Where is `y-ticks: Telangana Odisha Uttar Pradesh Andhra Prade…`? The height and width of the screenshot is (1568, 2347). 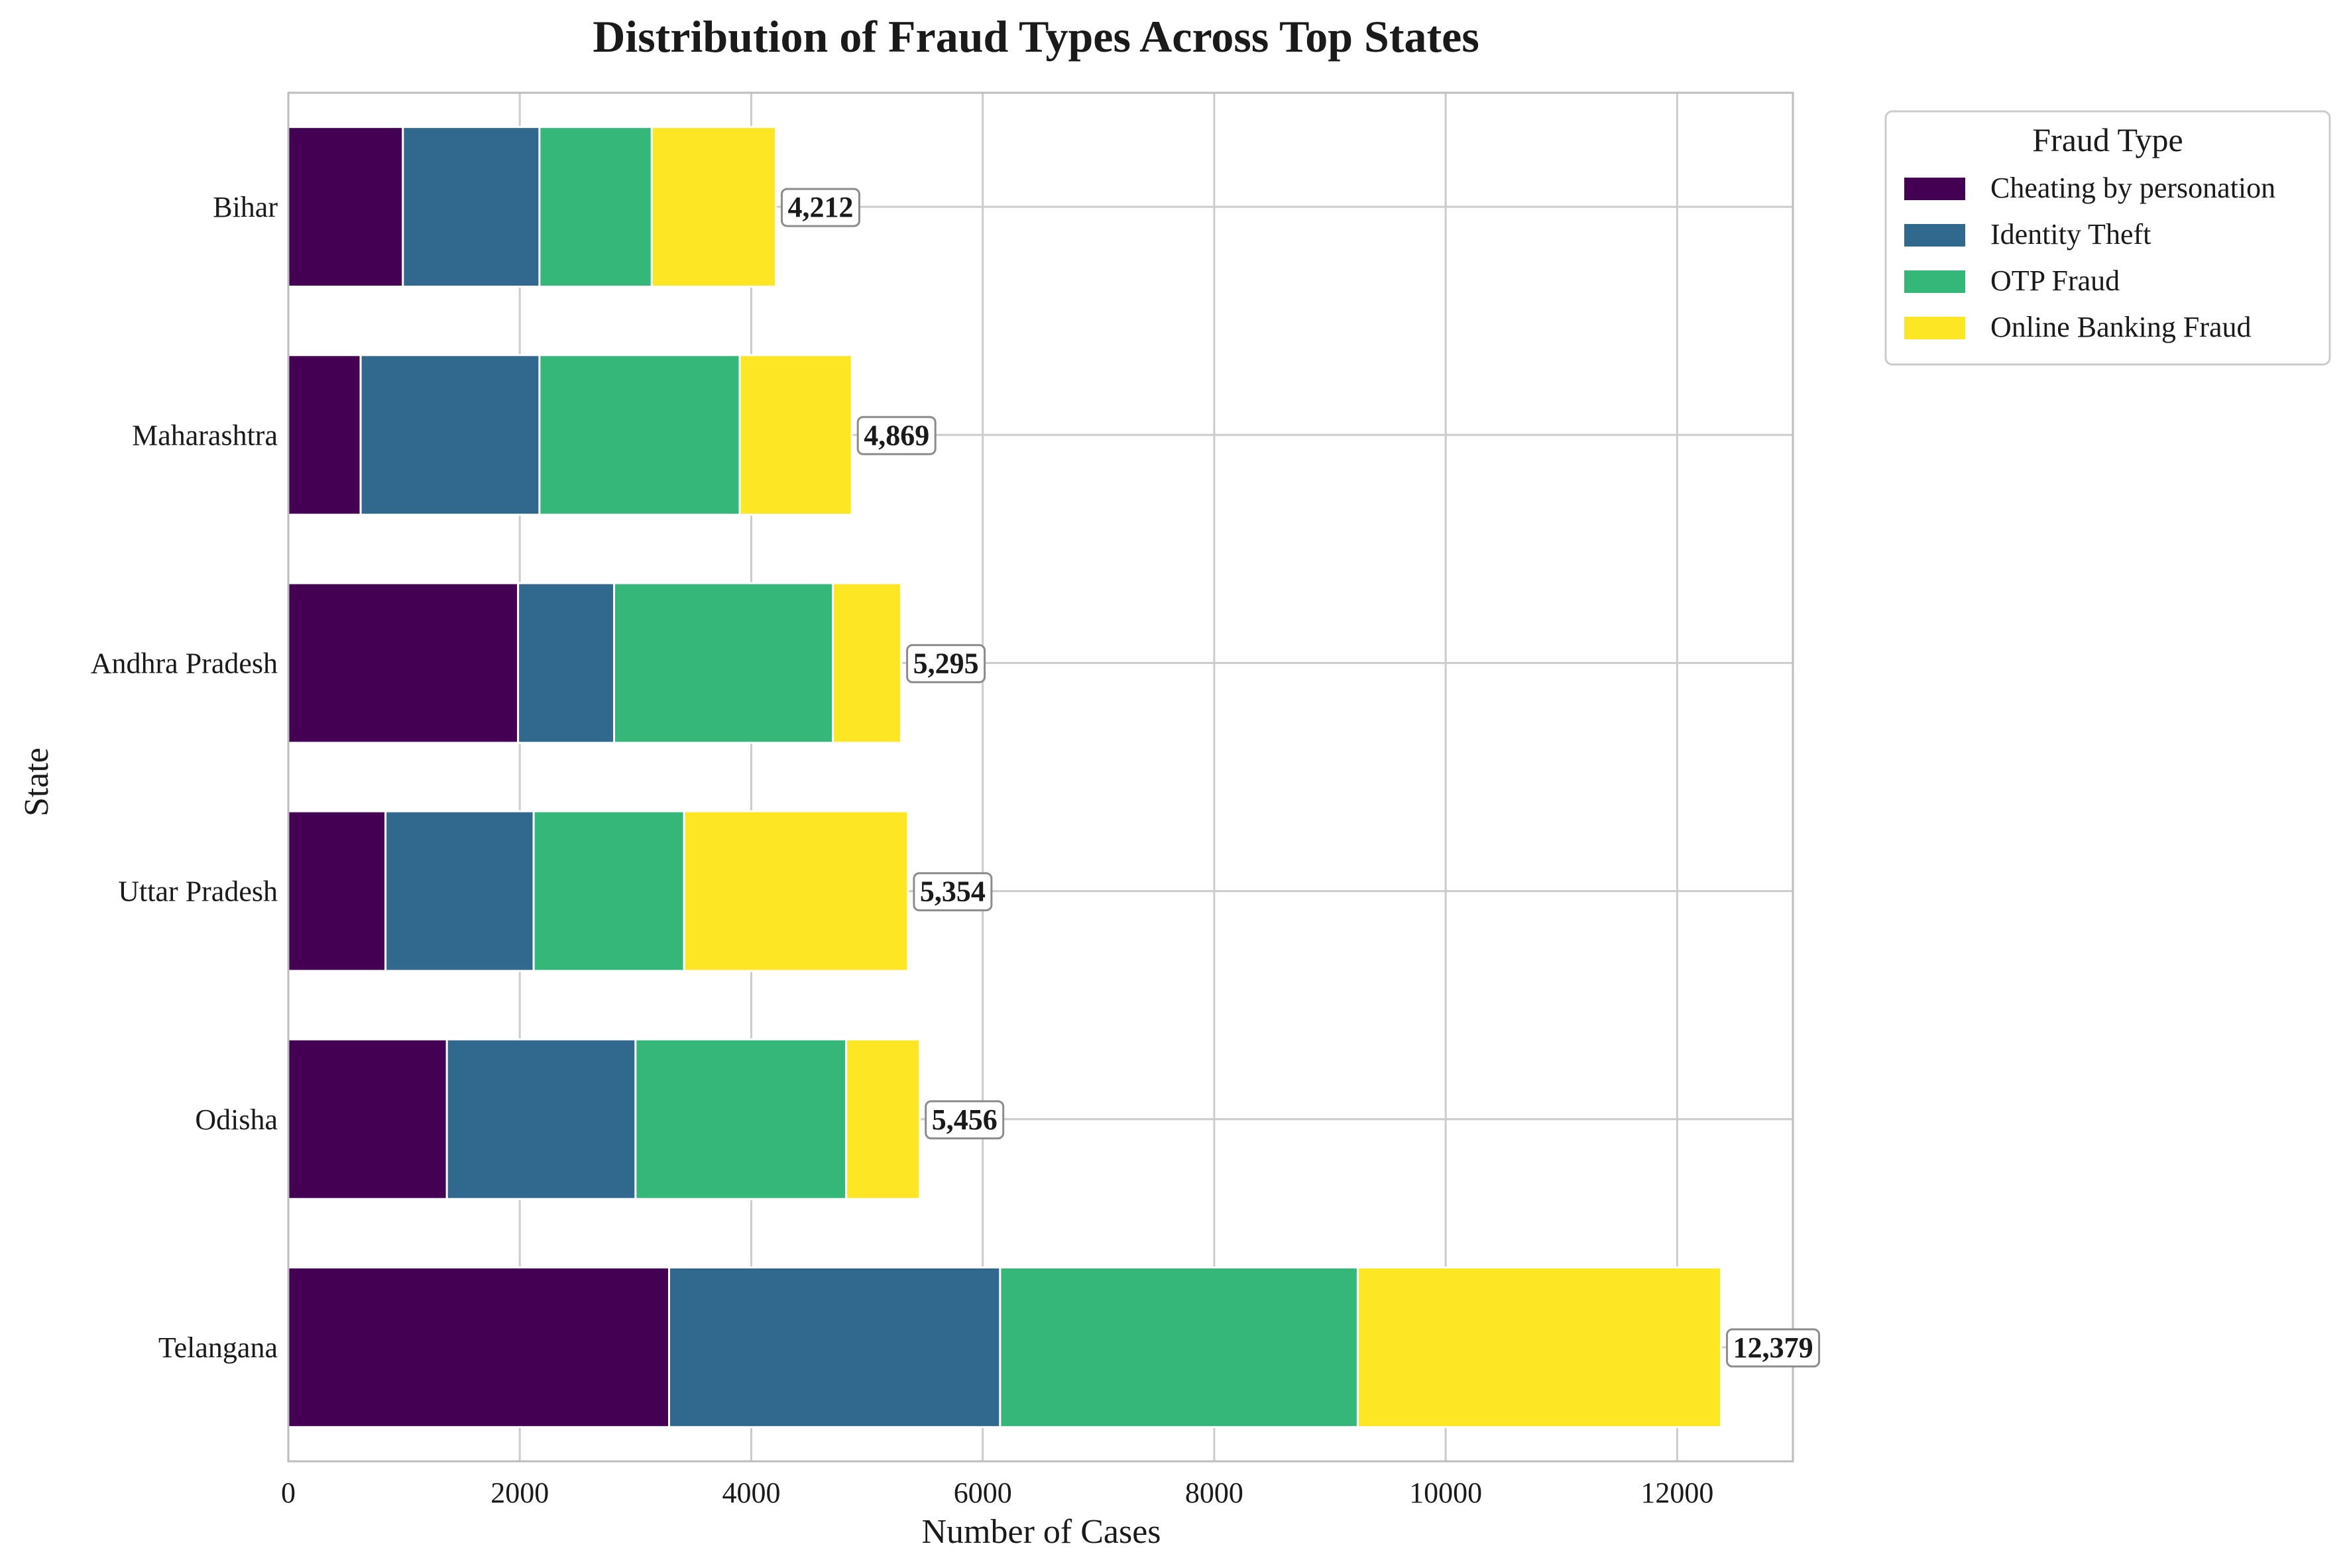
y-ticks: Telangana Odisha Uttar Pradesh Andhra Prade… is located at coordinates (184, 777).